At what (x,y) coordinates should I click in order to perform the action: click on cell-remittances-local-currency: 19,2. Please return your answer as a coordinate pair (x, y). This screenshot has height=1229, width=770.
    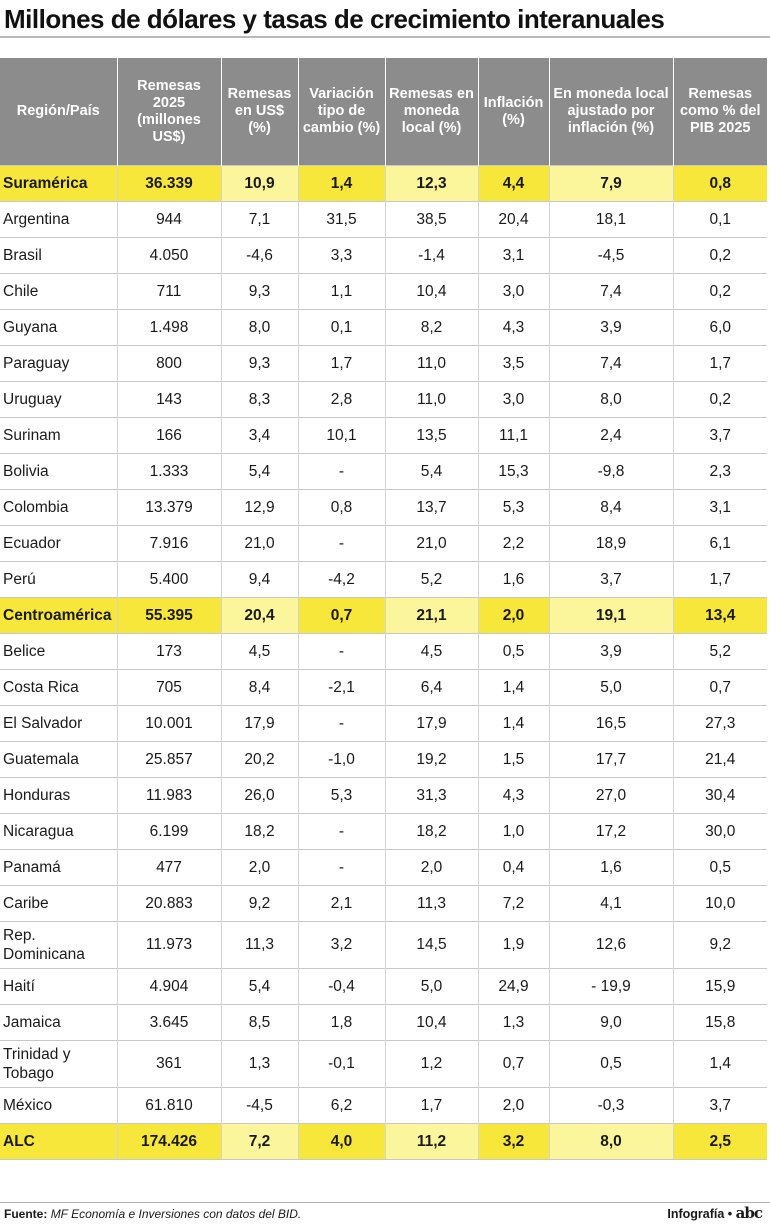
    Looking at the image, I should click on (431, 759).